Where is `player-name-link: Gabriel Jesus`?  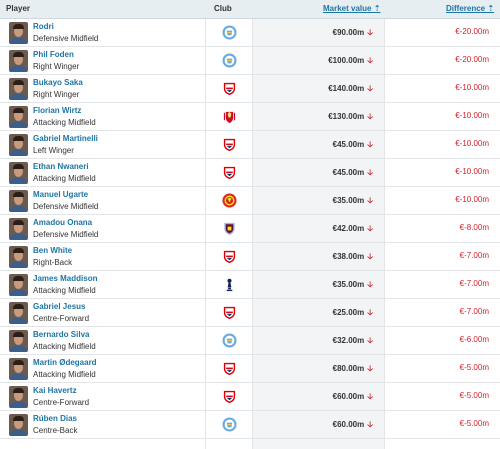 player-name-link: Gabriel Jesus is located at coordinates (59, 306).